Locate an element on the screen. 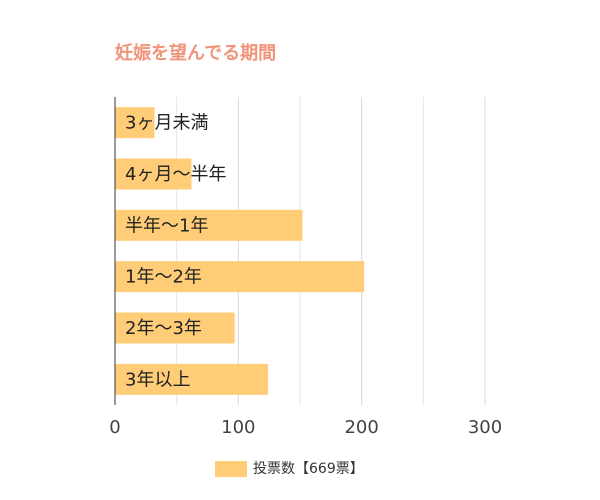 This screenshot has width=600, height=500. chart-title: 妊娠を望んでる期間 is located at coordinates (195, 53).